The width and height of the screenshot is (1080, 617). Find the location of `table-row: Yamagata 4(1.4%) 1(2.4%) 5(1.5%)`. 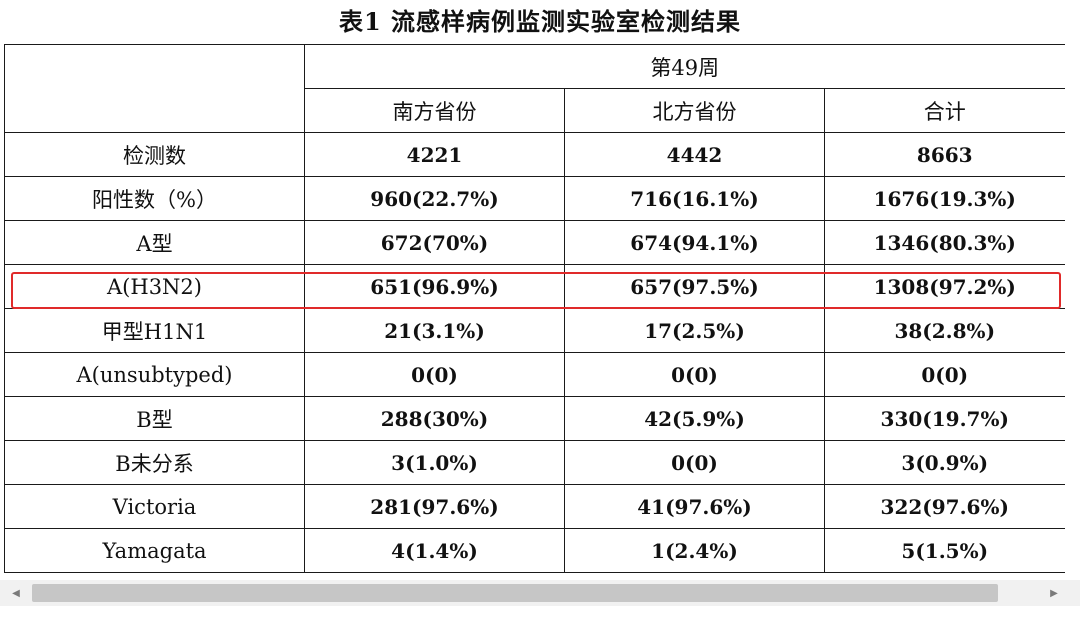

table-row: Yamagata 4(1.4%) 1(2.4%) 5(1.5%) is located at coordinates (534, 550).